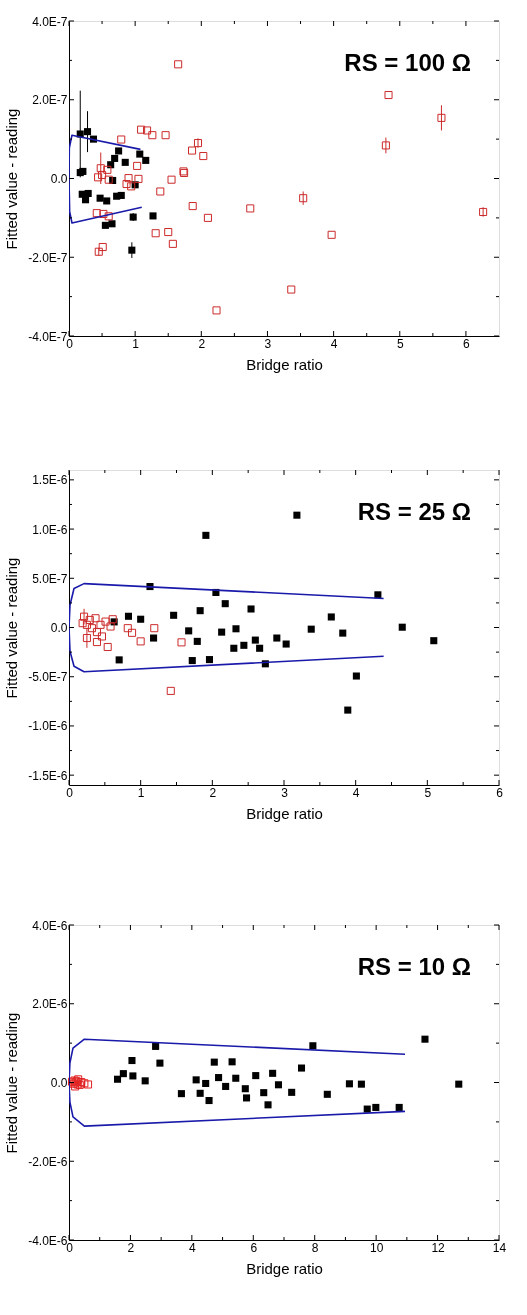  I want to click on annotation: RS = 25 Ω, so click(414, 511).